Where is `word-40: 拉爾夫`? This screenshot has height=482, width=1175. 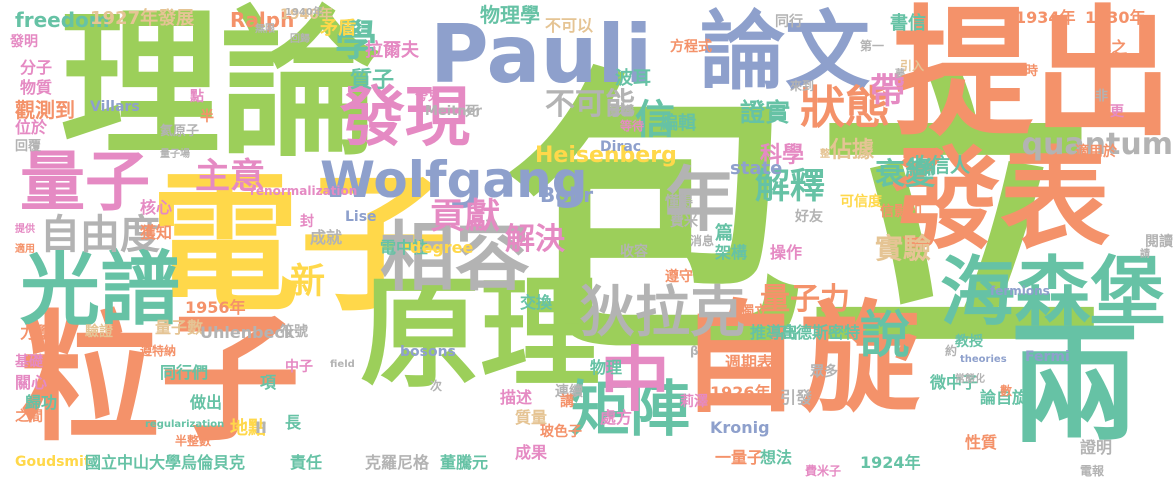 word-40: 拉爾夫 is located at coordinates (392, 50).